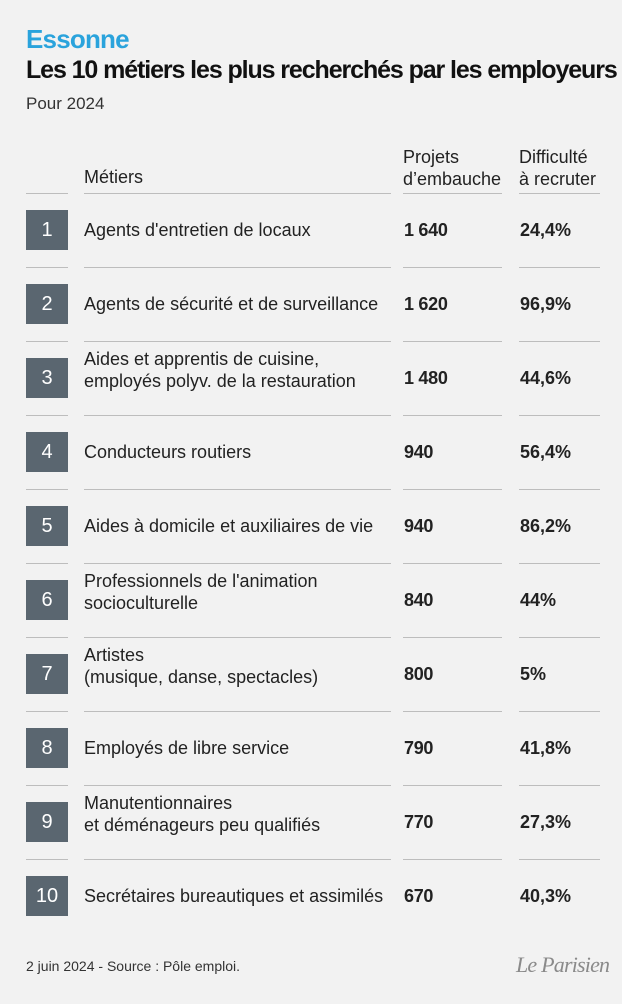  What do you see at coordinates (197, 230) in the screenshot?
I see `job-title-line1: Agents d'entretien de locaux` at bounding box center [197, 230].